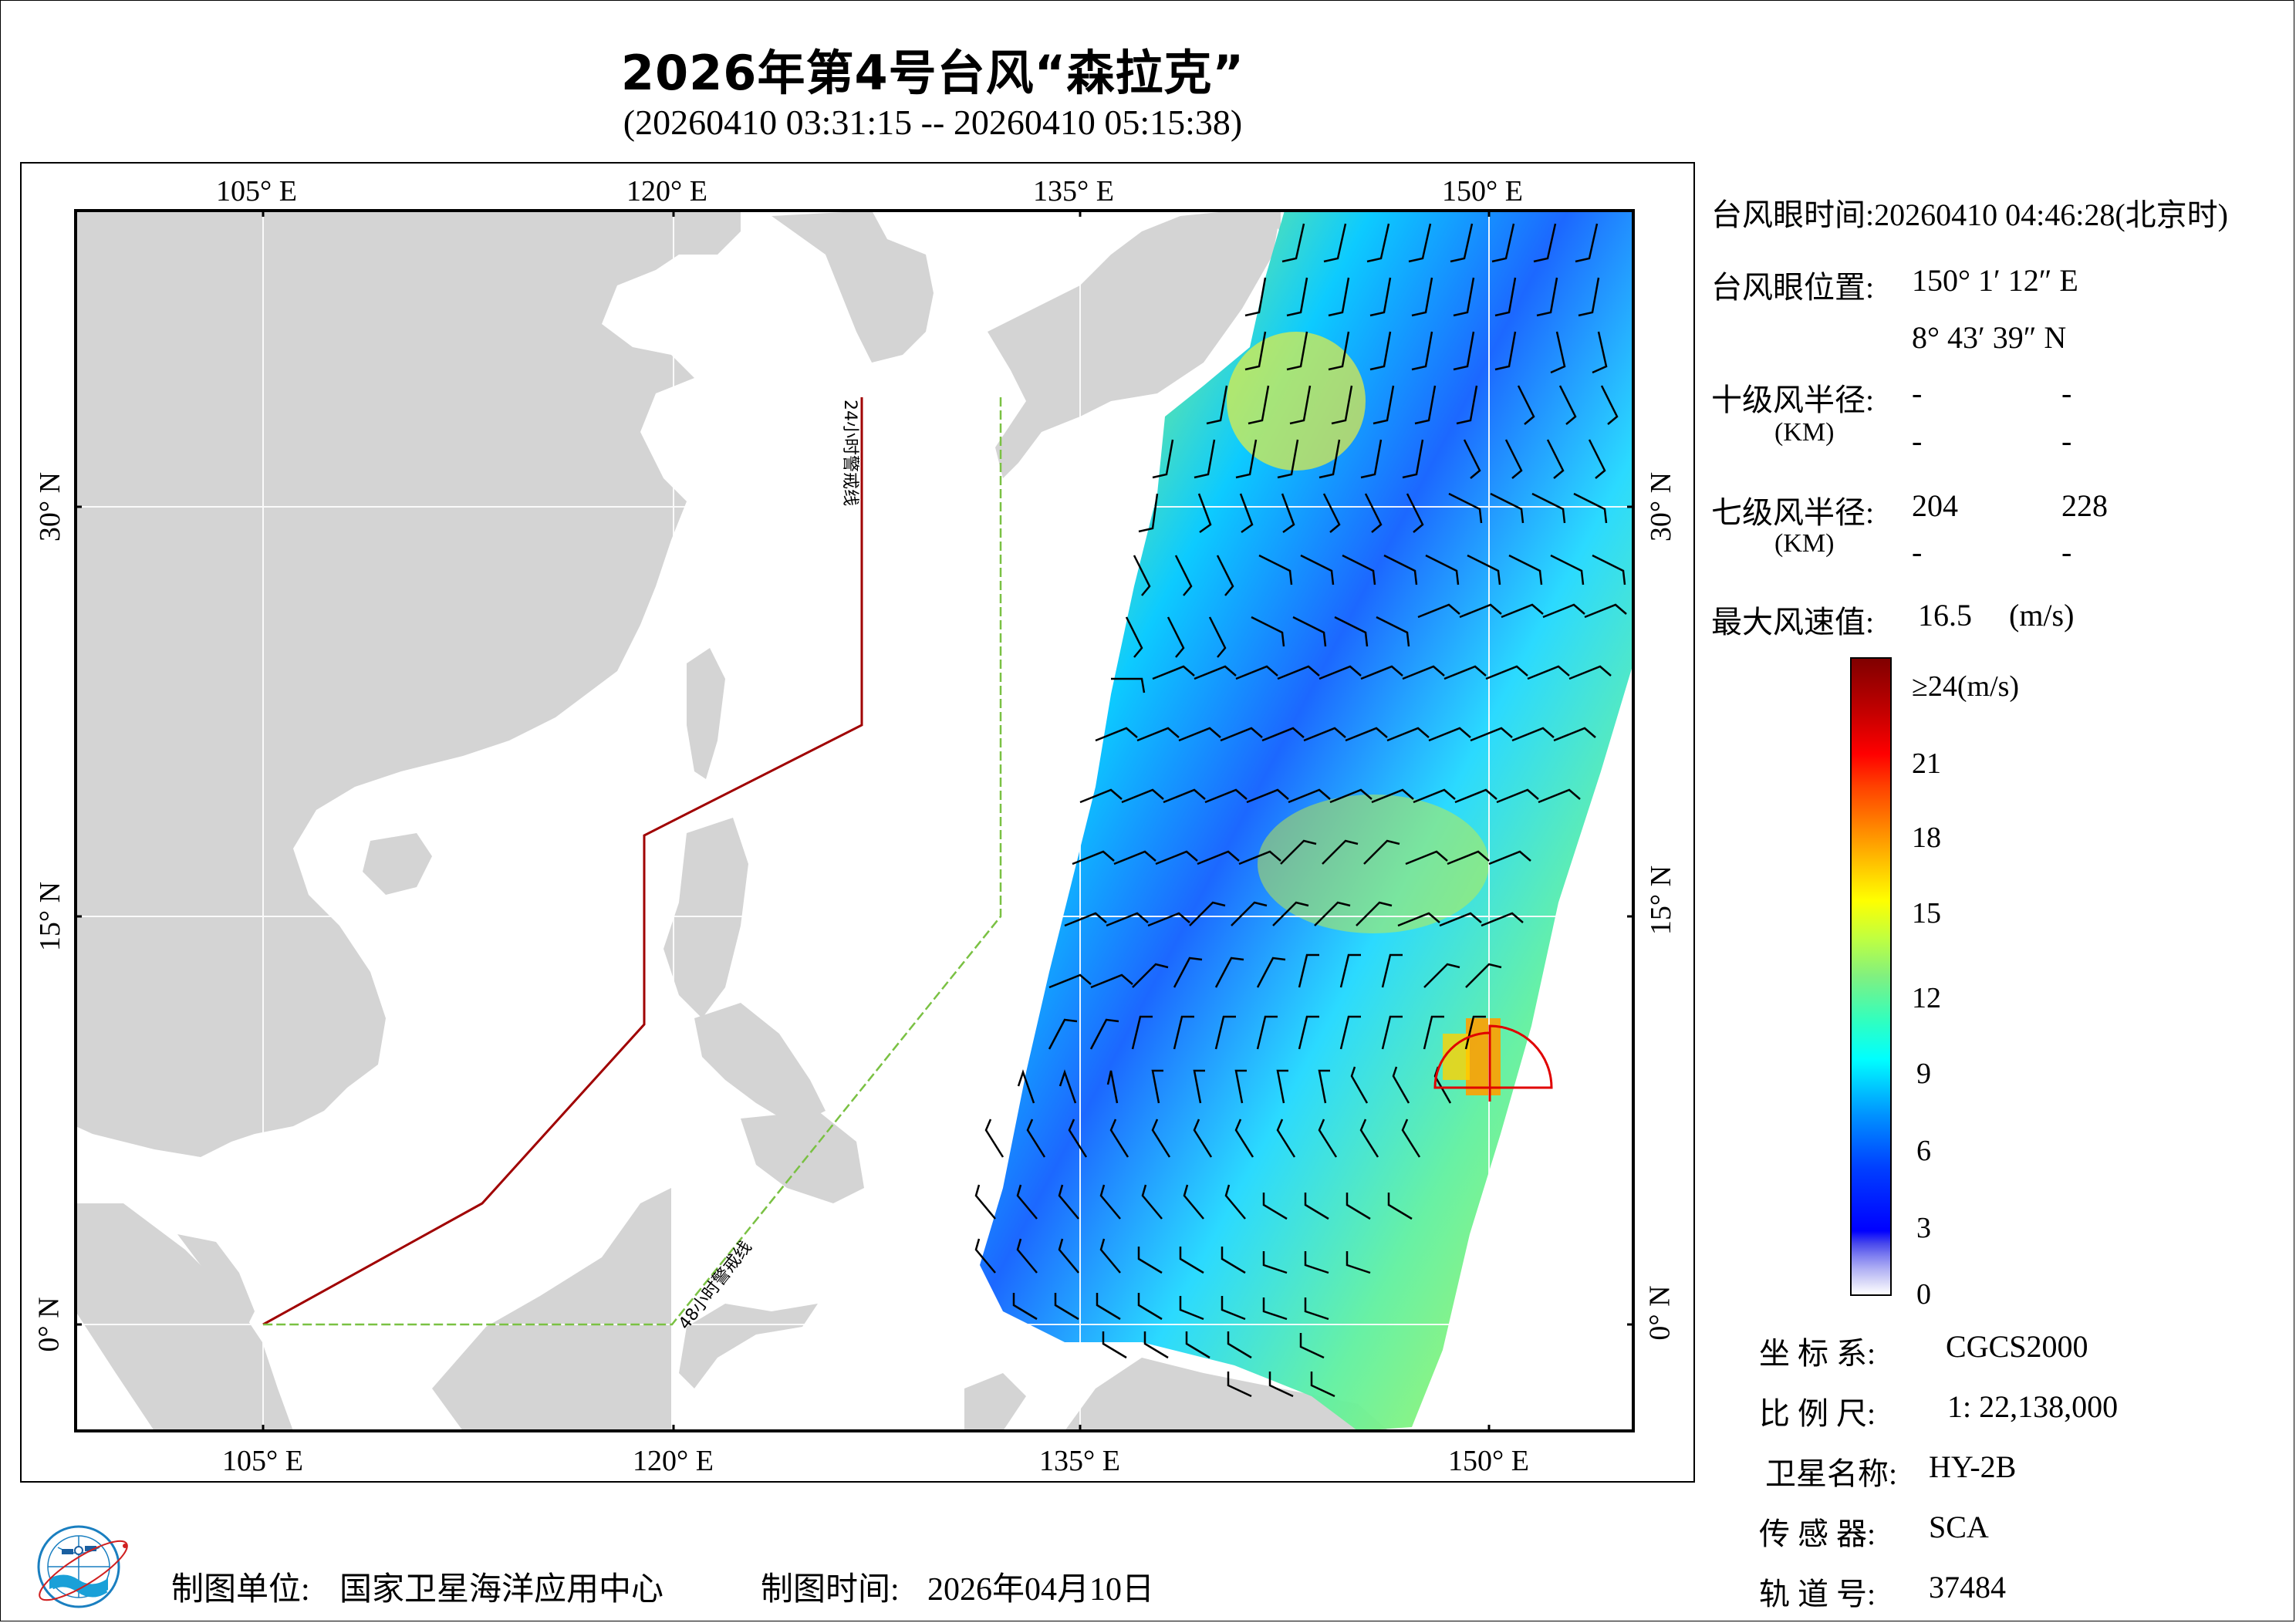 The image size is (2296, 1623). What do you see at coordinates (1966, 686) in the screenshot?
I see `colorbar-label-24: ≥24(m/s)` at bounding box center [1966, 686].